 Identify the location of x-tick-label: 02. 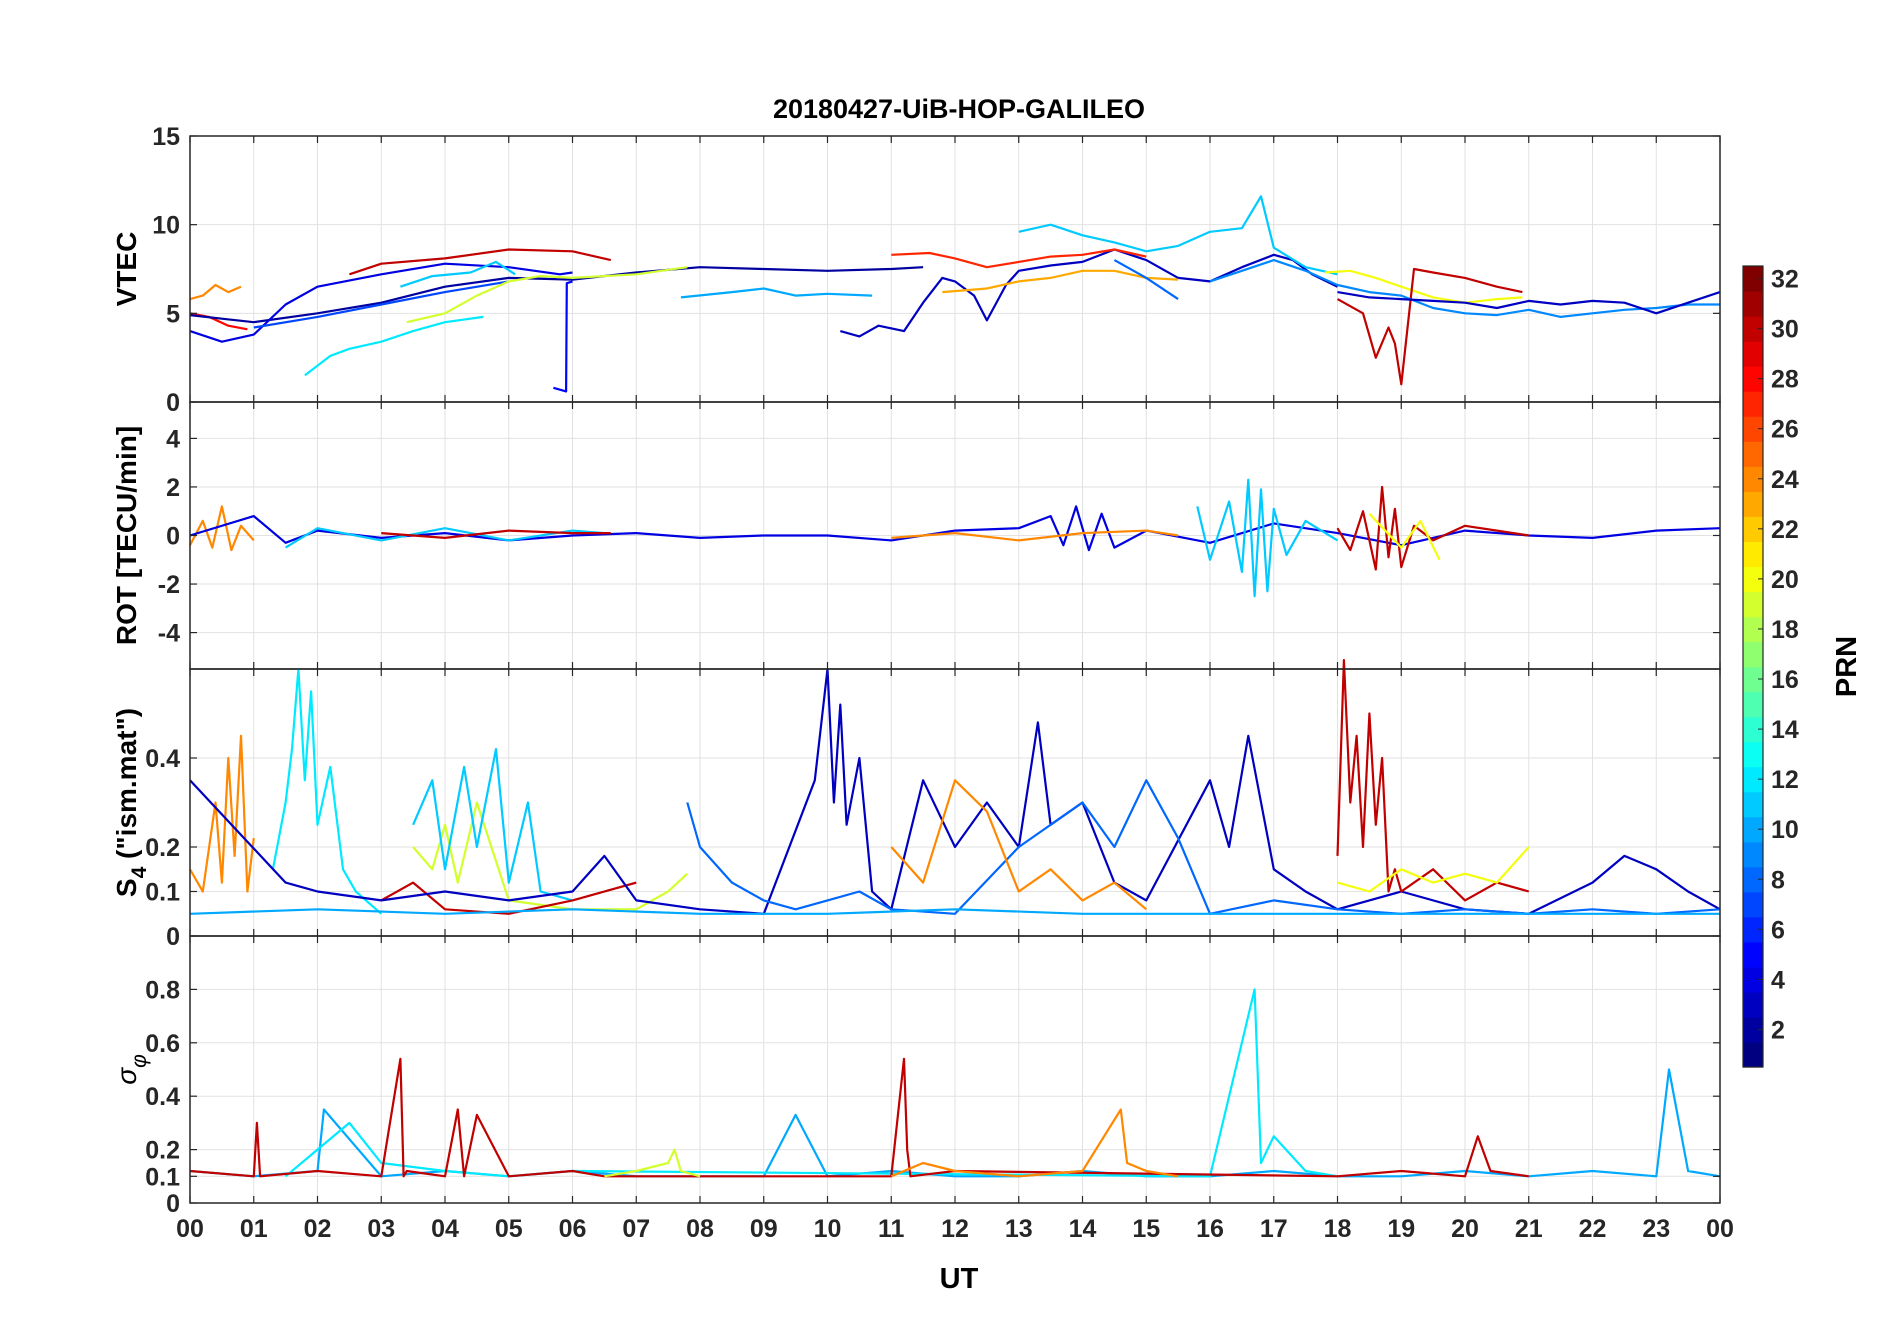
(318, 1229).